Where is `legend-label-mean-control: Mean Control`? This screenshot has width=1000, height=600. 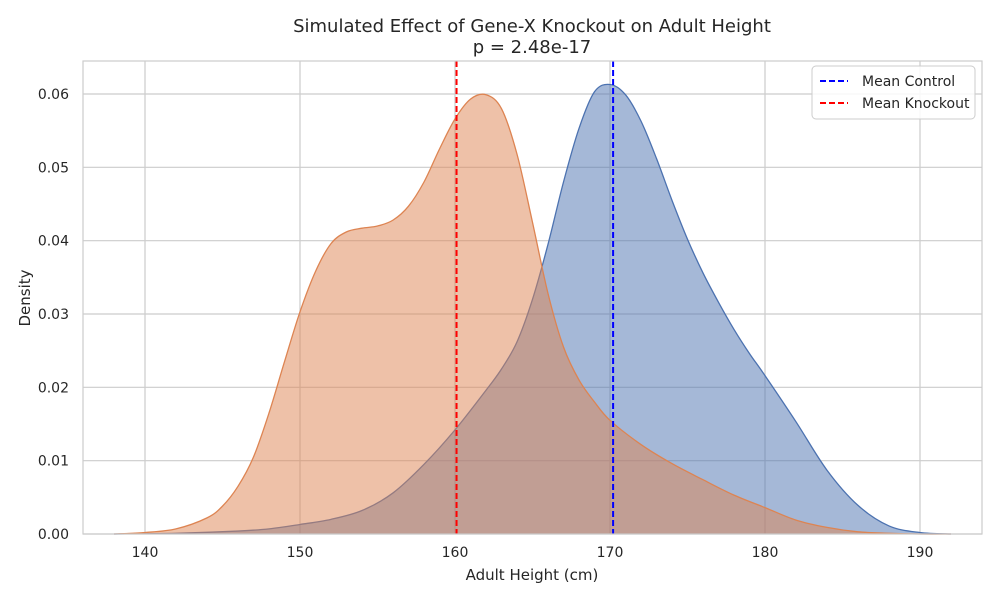
legend-label-mean-control: Mean Control is located at coordinates (908, 82).